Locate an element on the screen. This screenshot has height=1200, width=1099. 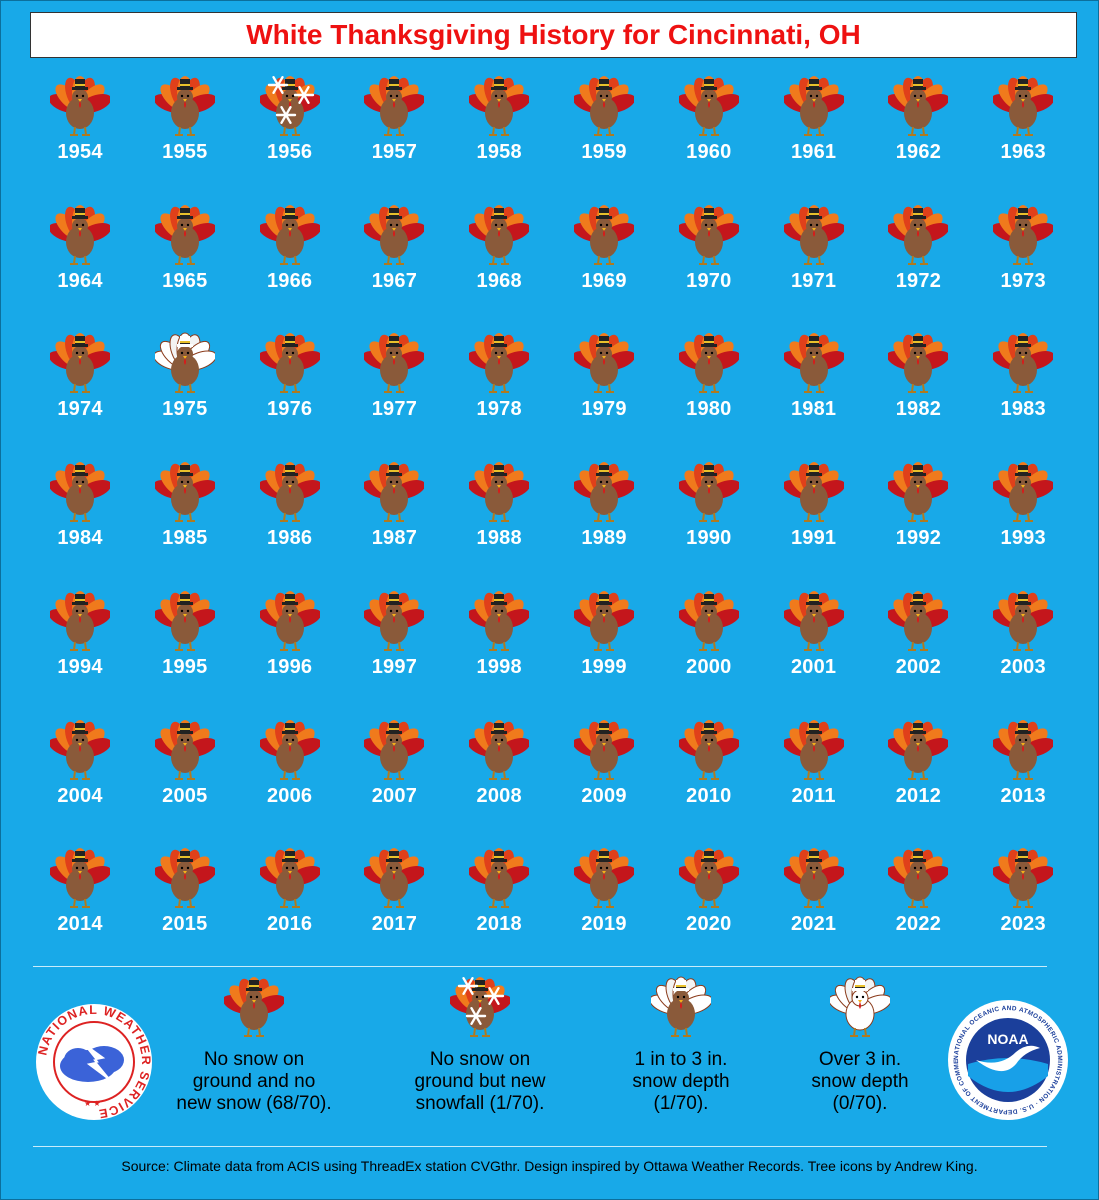
year-cell: 1965 is located at coordinates (185, 260).